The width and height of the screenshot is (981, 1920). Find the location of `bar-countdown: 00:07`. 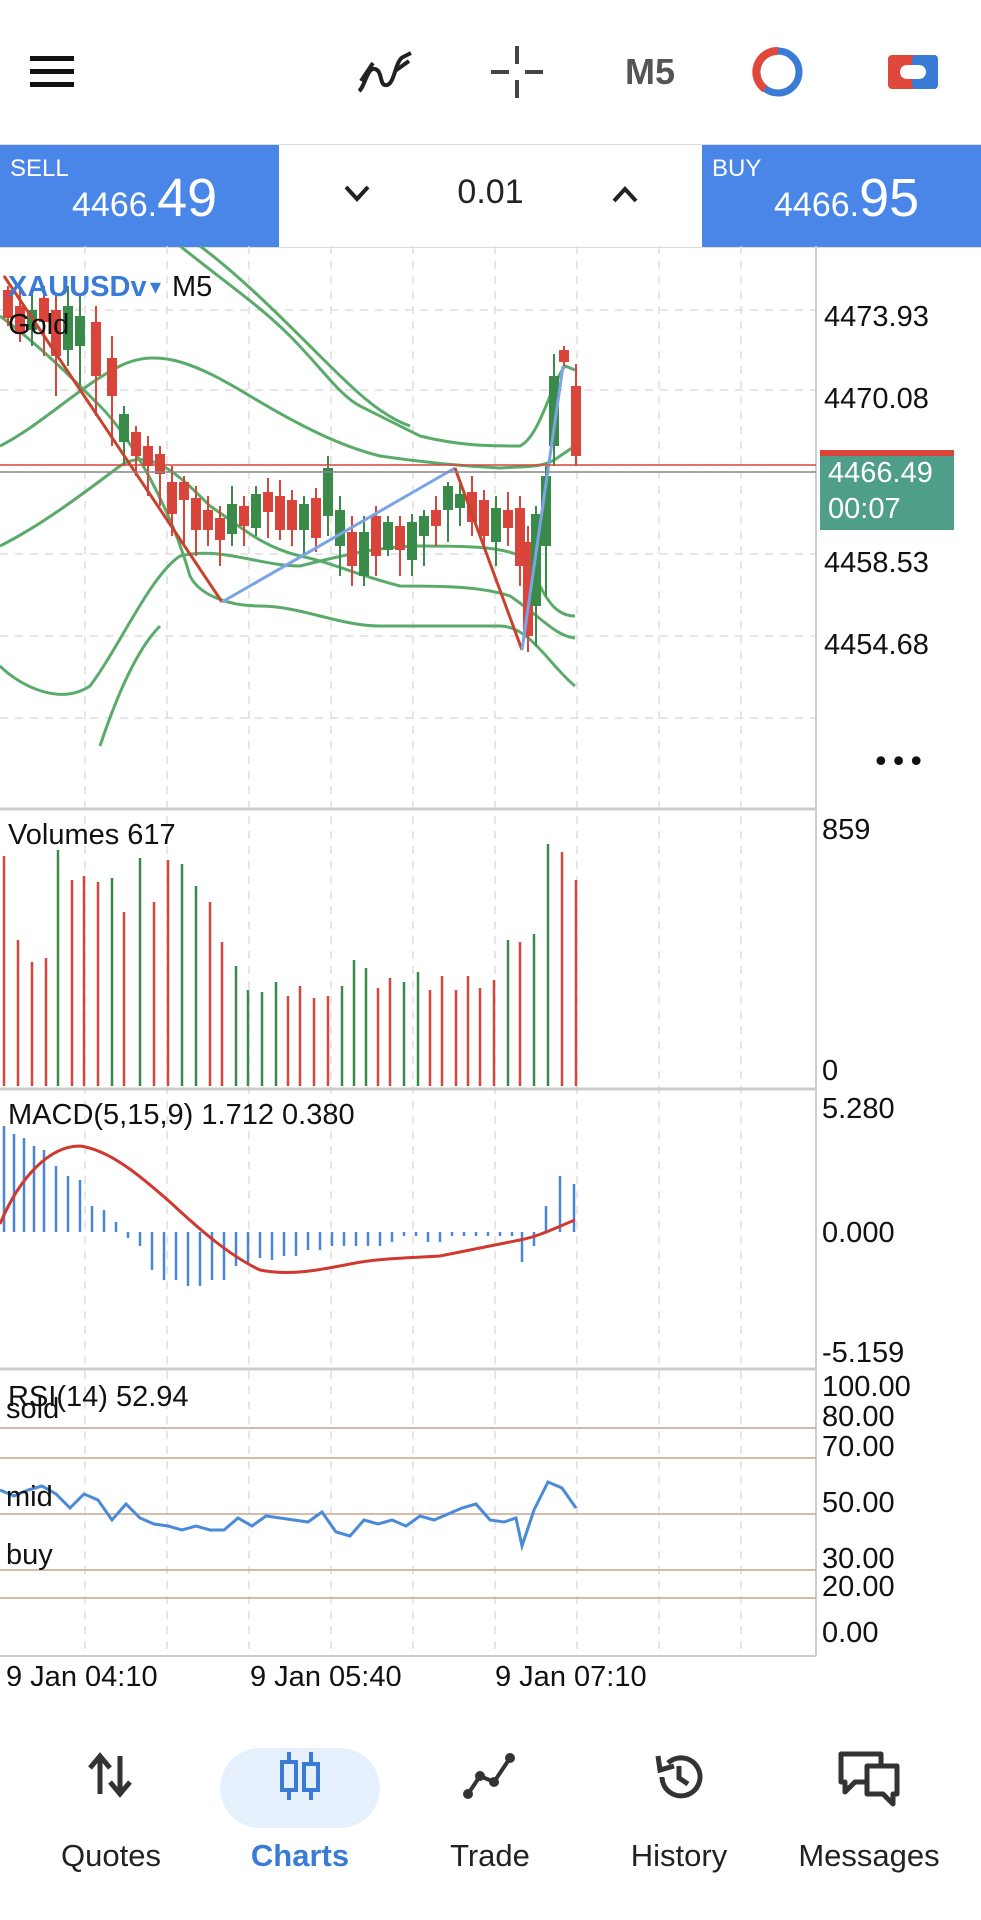

bar-countdown: 00:07 is located at coordinates (864, 509).